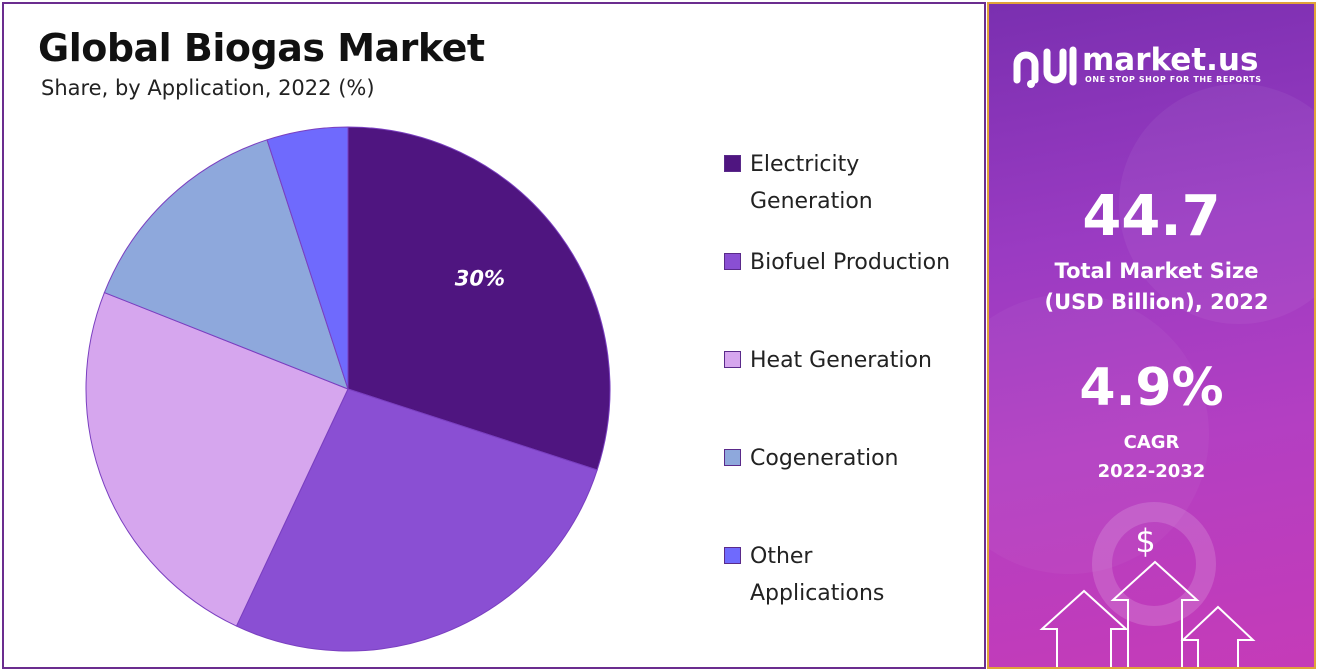 The height and width of the screenshot is (671, 1318). Describe the element at coordinates (1173, 79) in the screenshot. I see `brand-tagline: ONE STOP SHOP FOR THE REPORTS` at that location.